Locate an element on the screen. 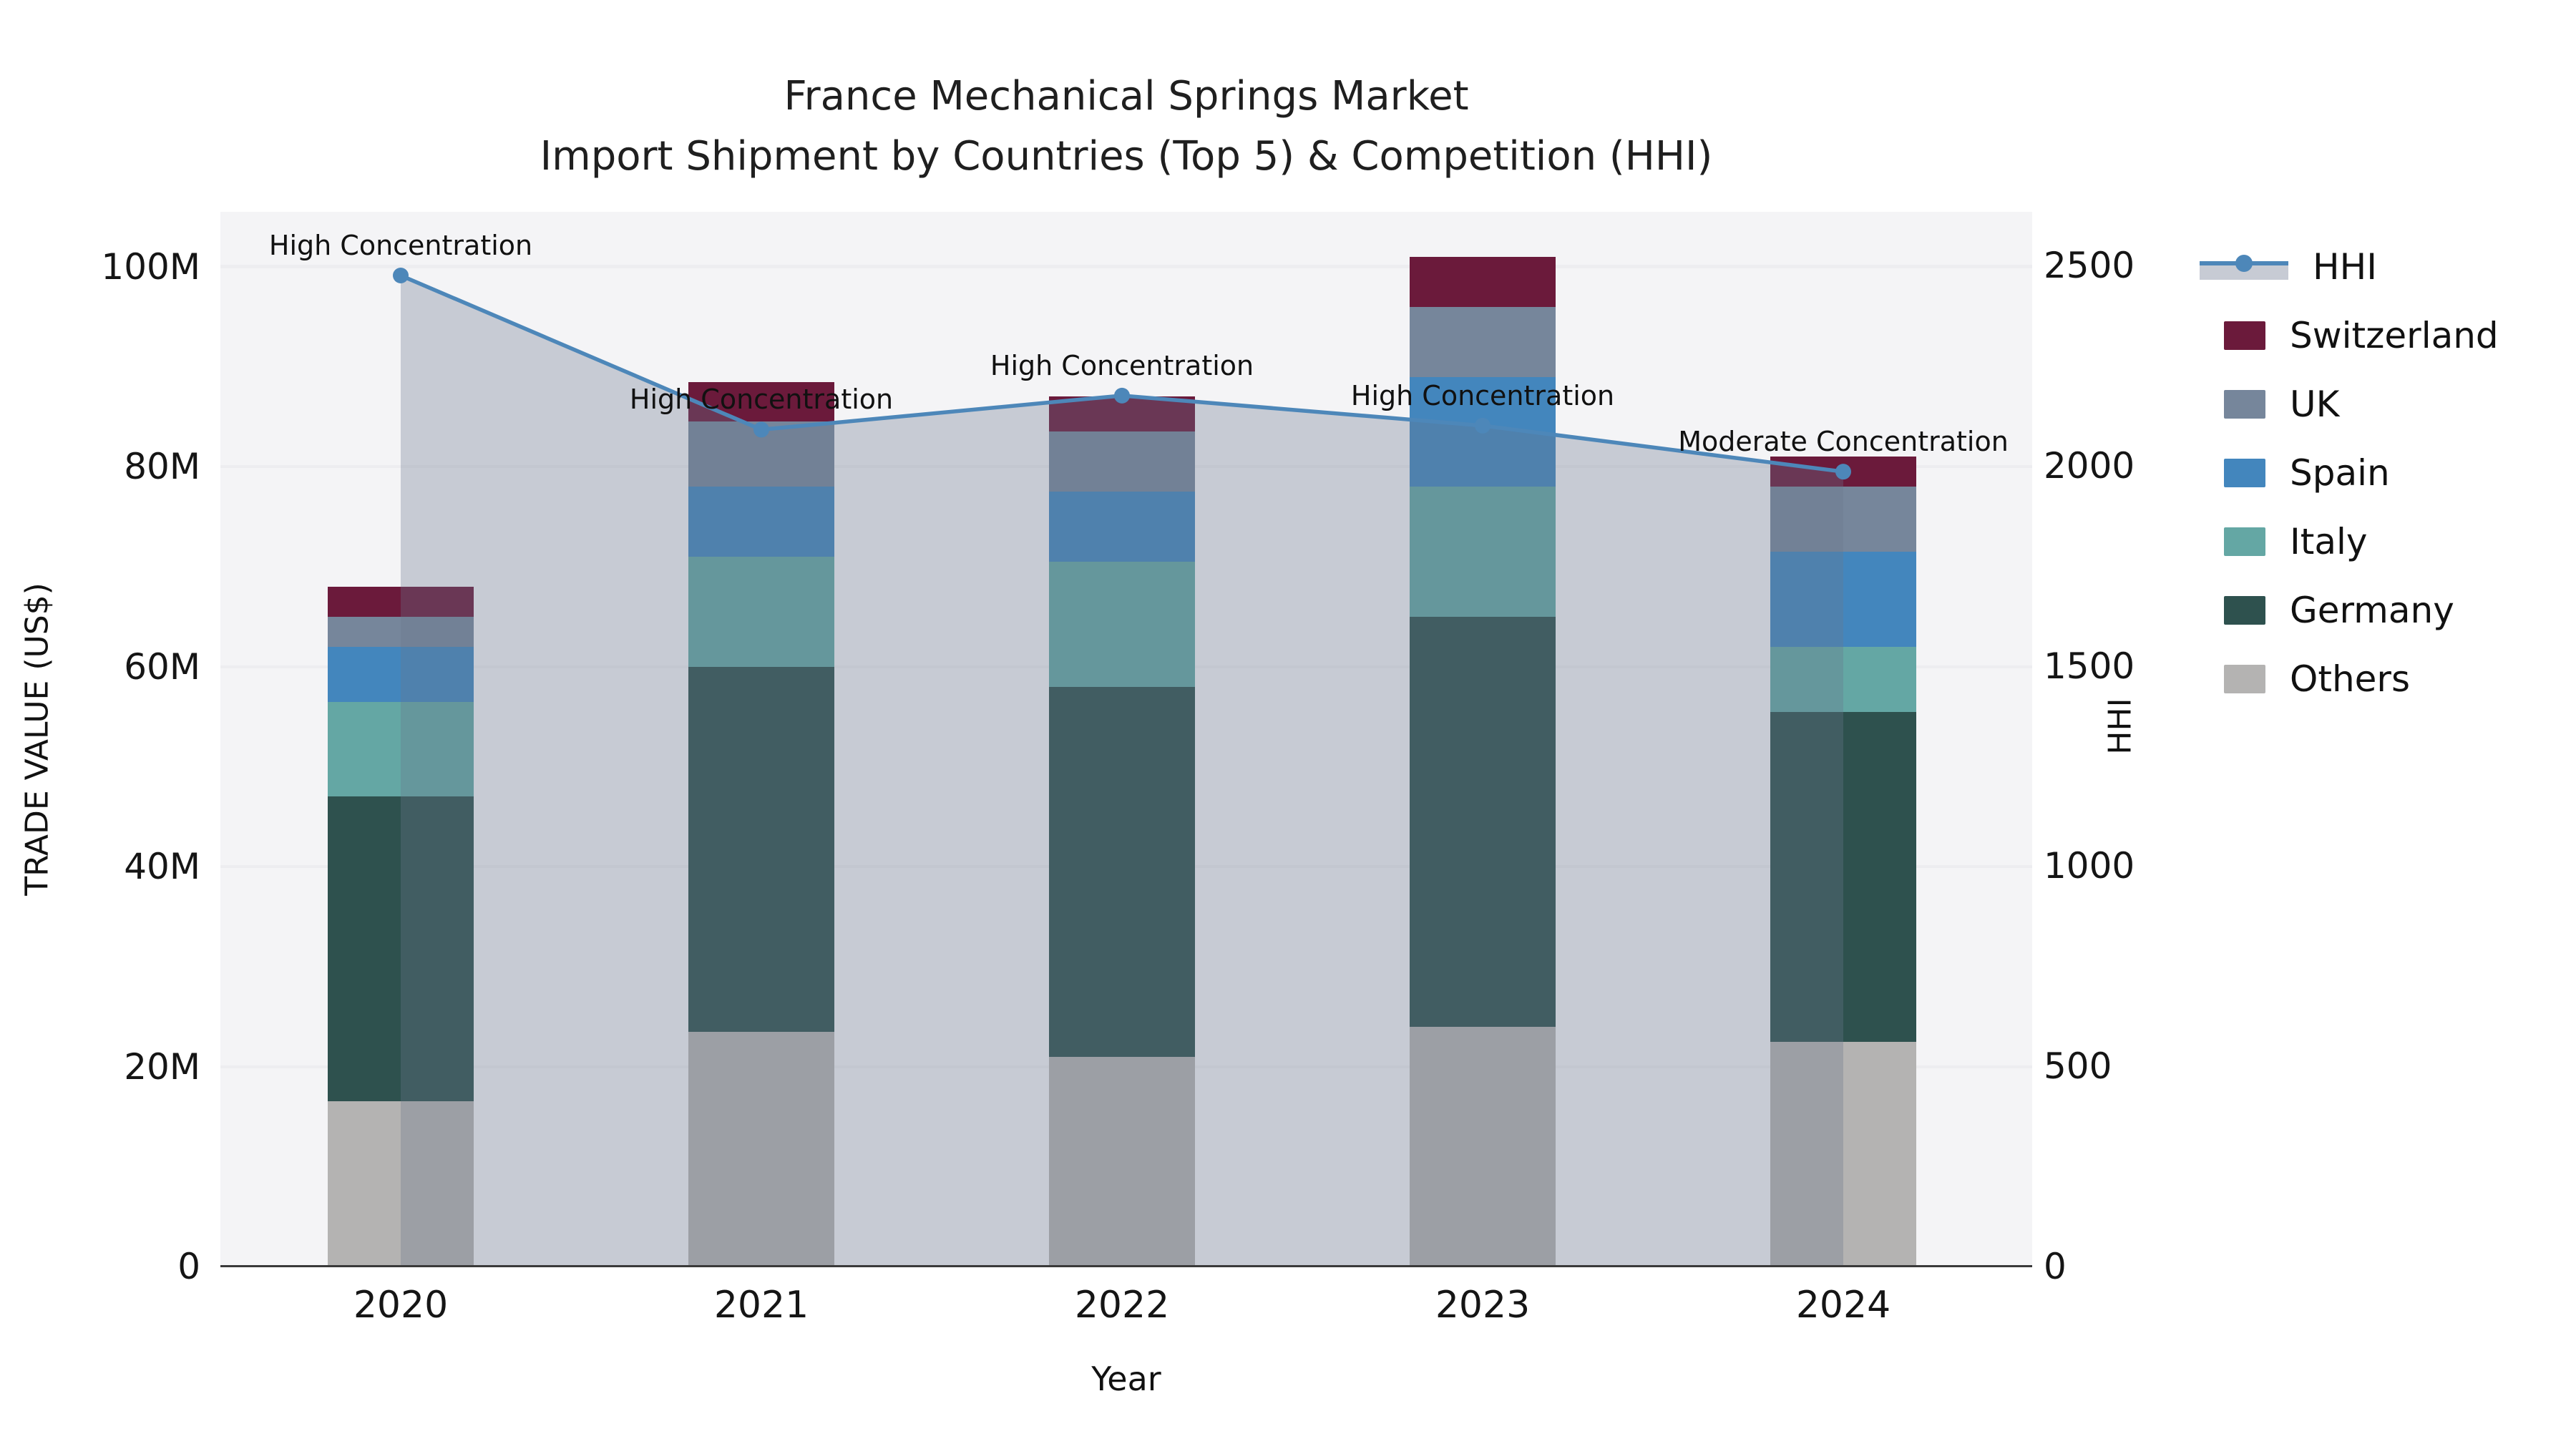  x-axis-title: Year is located at coordinates (1126, 1379).